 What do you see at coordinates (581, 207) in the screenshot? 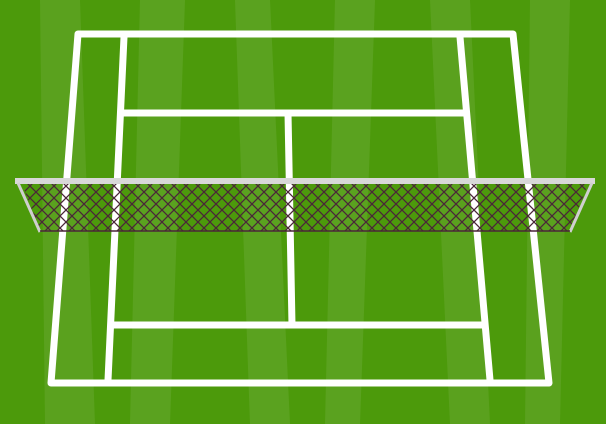
I see `net-post-right` at bounding box center [581, 207].